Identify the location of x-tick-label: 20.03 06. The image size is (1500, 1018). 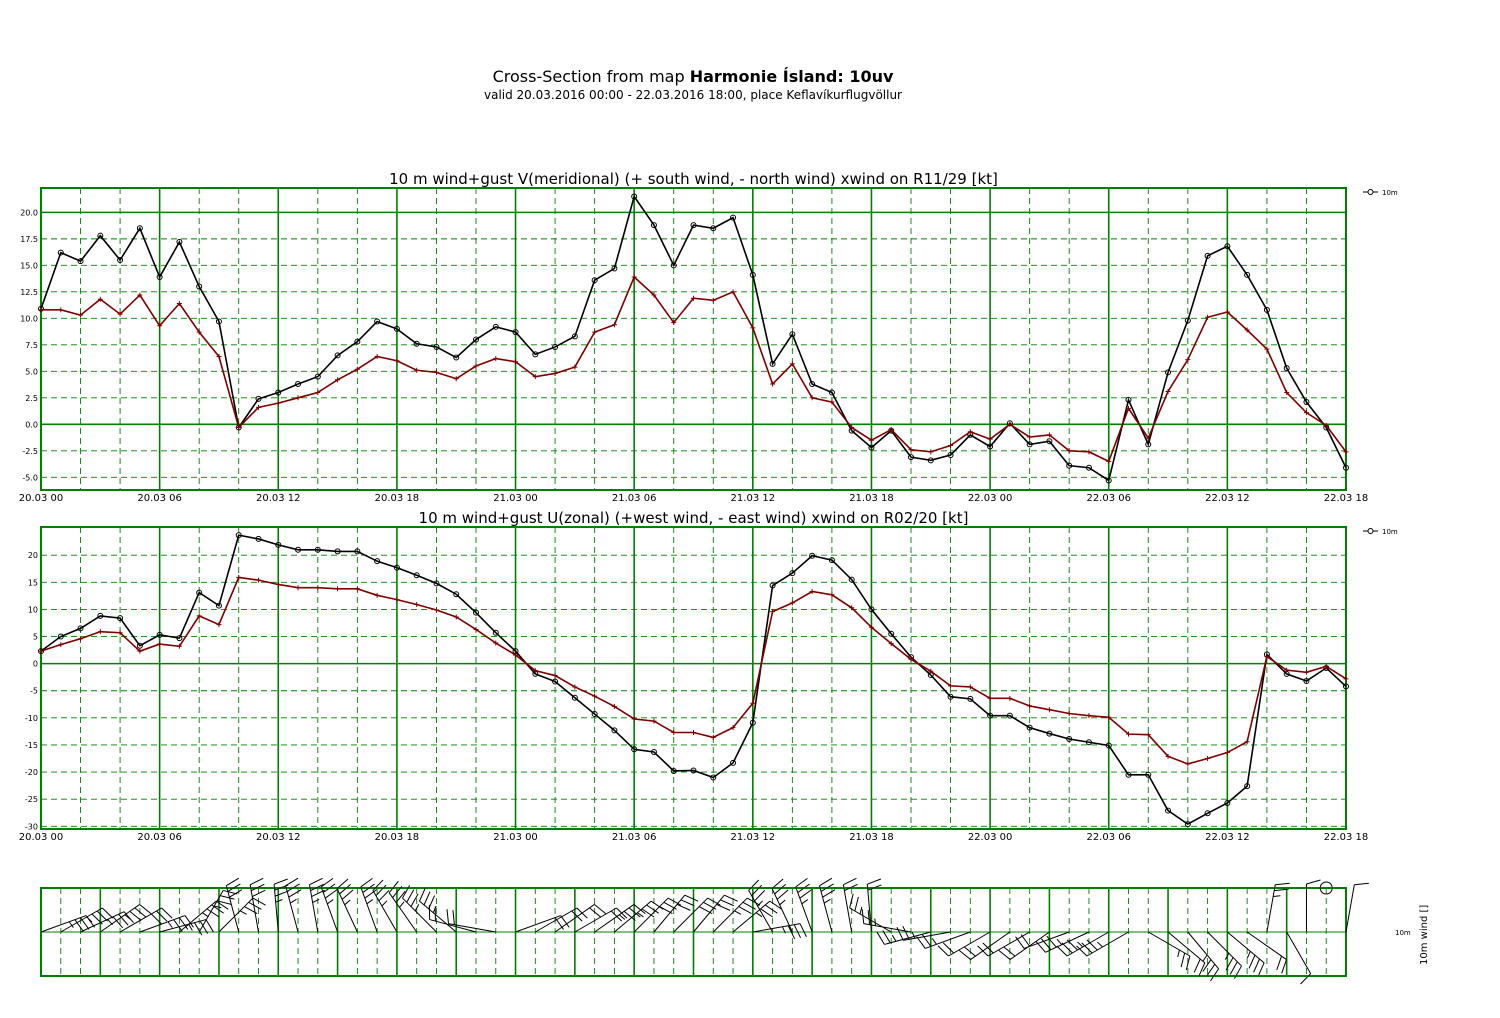
(159, 498).